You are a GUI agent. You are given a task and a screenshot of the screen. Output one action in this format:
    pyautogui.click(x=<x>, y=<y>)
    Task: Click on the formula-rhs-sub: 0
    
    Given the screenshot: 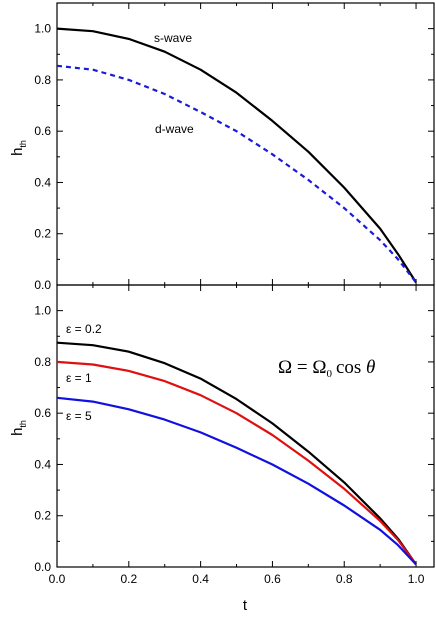 What is the action you would take?
    pyautogui.click(x=329, y=374)
    